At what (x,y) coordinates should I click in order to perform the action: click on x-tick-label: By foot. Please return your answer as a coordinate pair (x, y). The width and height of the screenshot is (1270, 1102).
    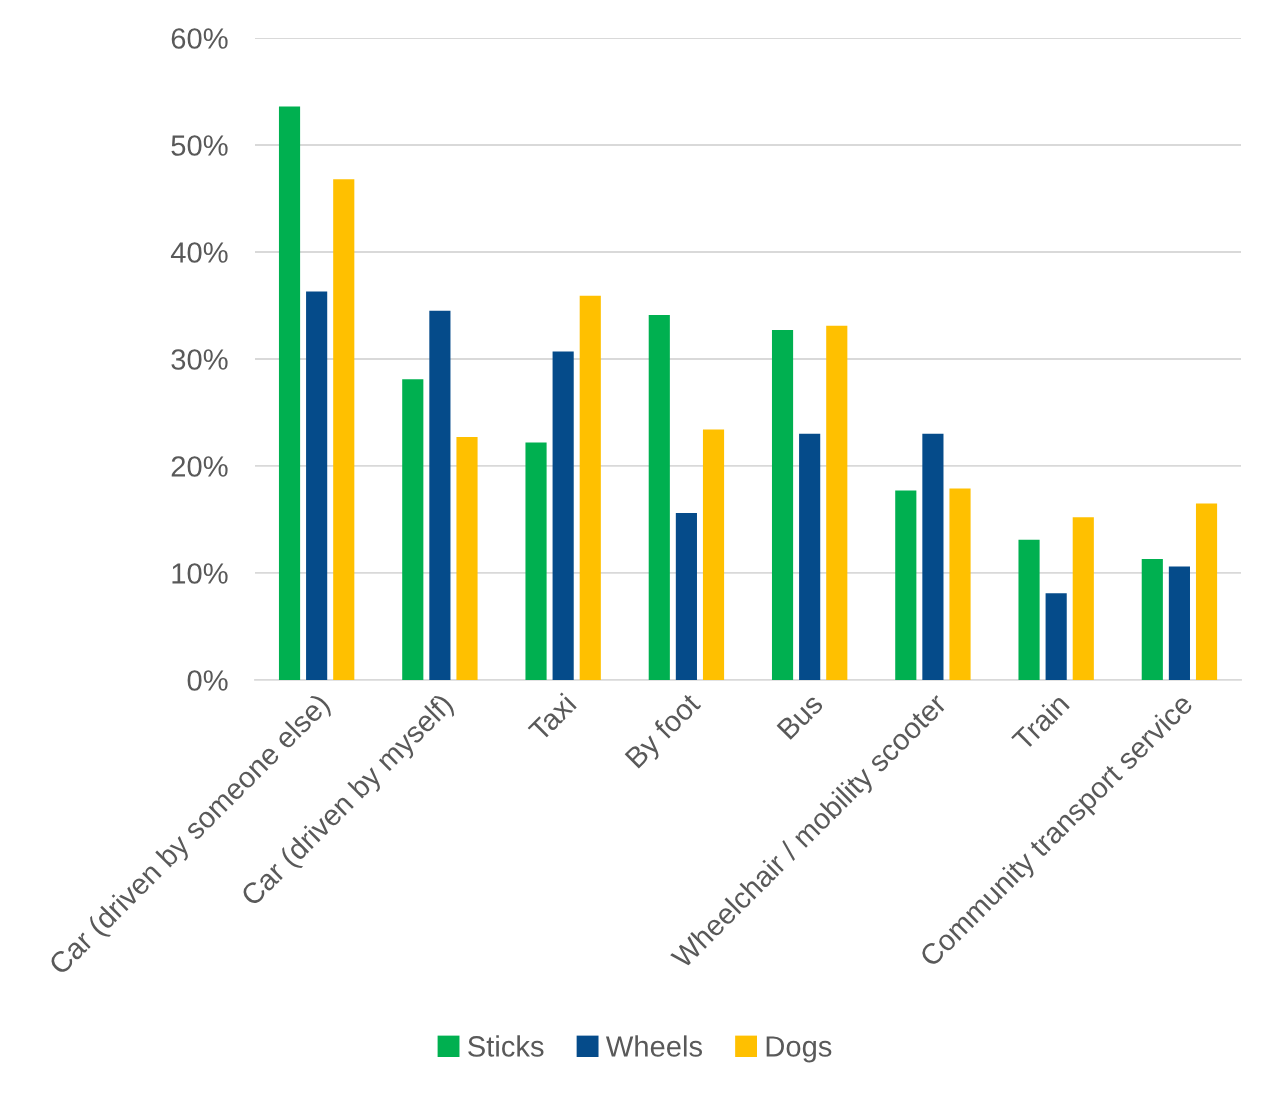
    Looking at the image, I should click on (664, 732).